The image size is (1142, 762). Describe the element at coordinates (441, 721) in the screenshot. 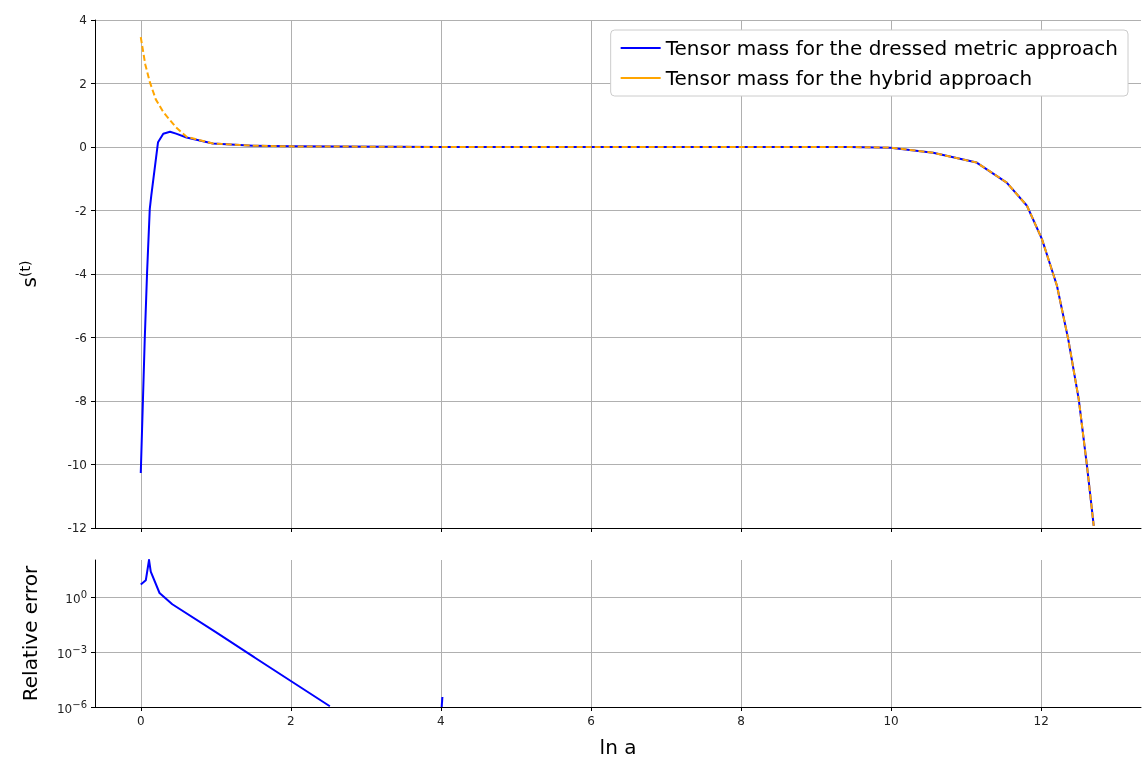

I see `x-tick-label: 4` at that location.